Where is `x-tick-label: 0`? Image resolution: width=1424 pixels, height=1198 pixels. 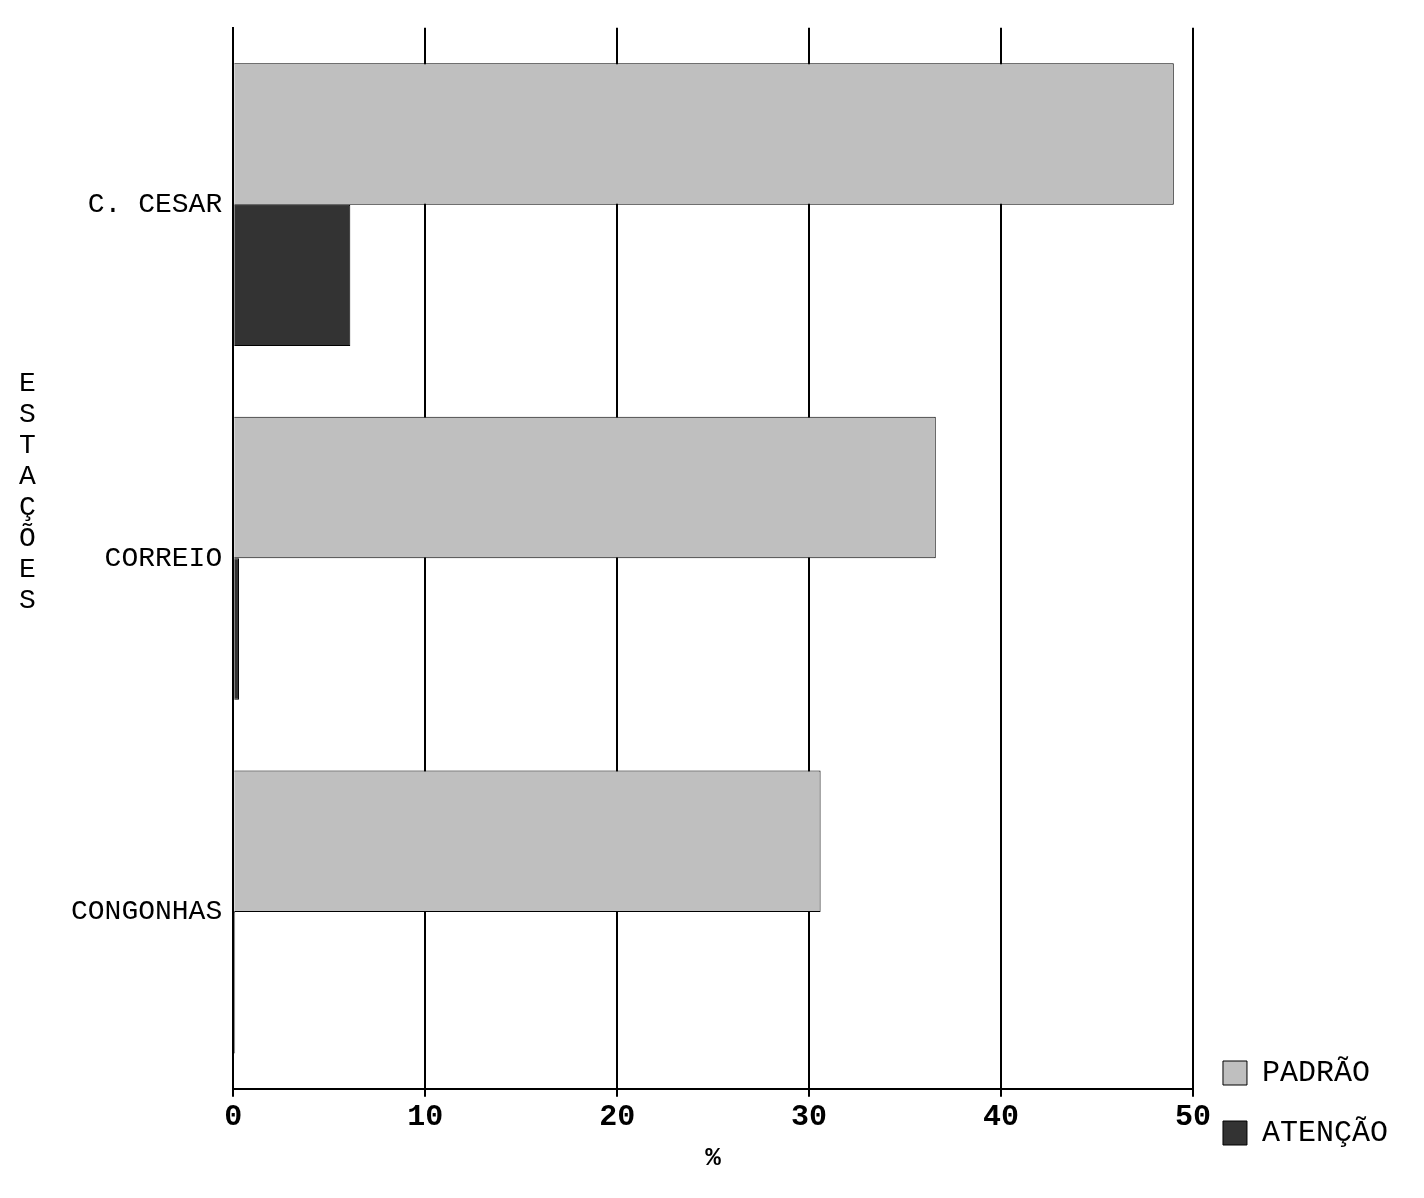 x-tick-label: 0 is located at coordinates (233, 1117).